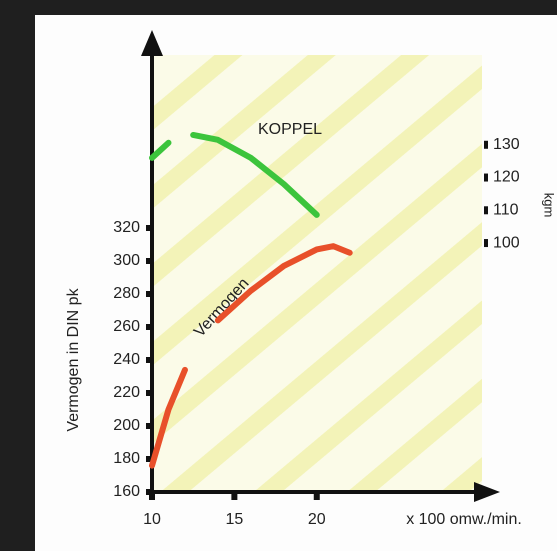 The image size is (557, 551). I want to click on y2-axis-label: kgm, so click(549, 205).